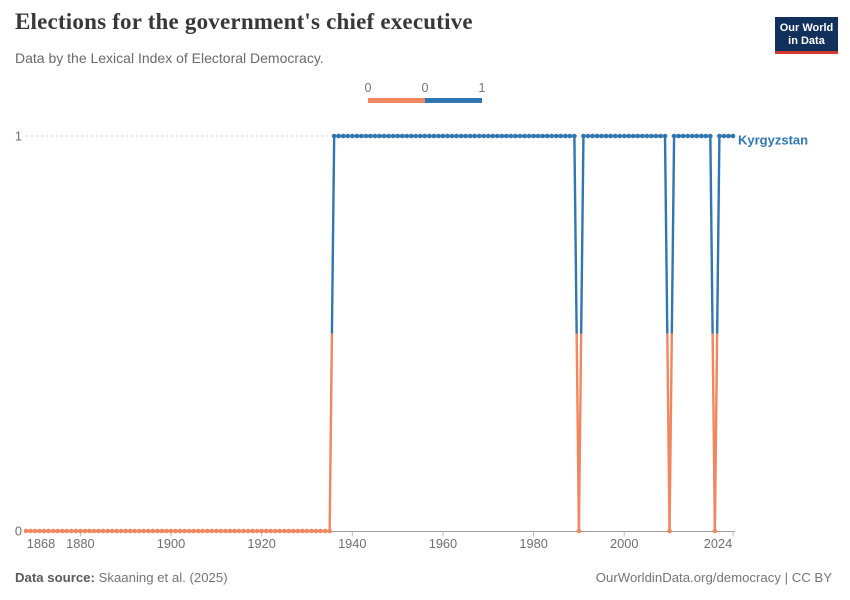 This screenshot has width=850, height=600. What do you see at coordinates (806, 35) in the screenshot?
I see `owid-logo: Our World in Data` at bounding box center [806, 35].